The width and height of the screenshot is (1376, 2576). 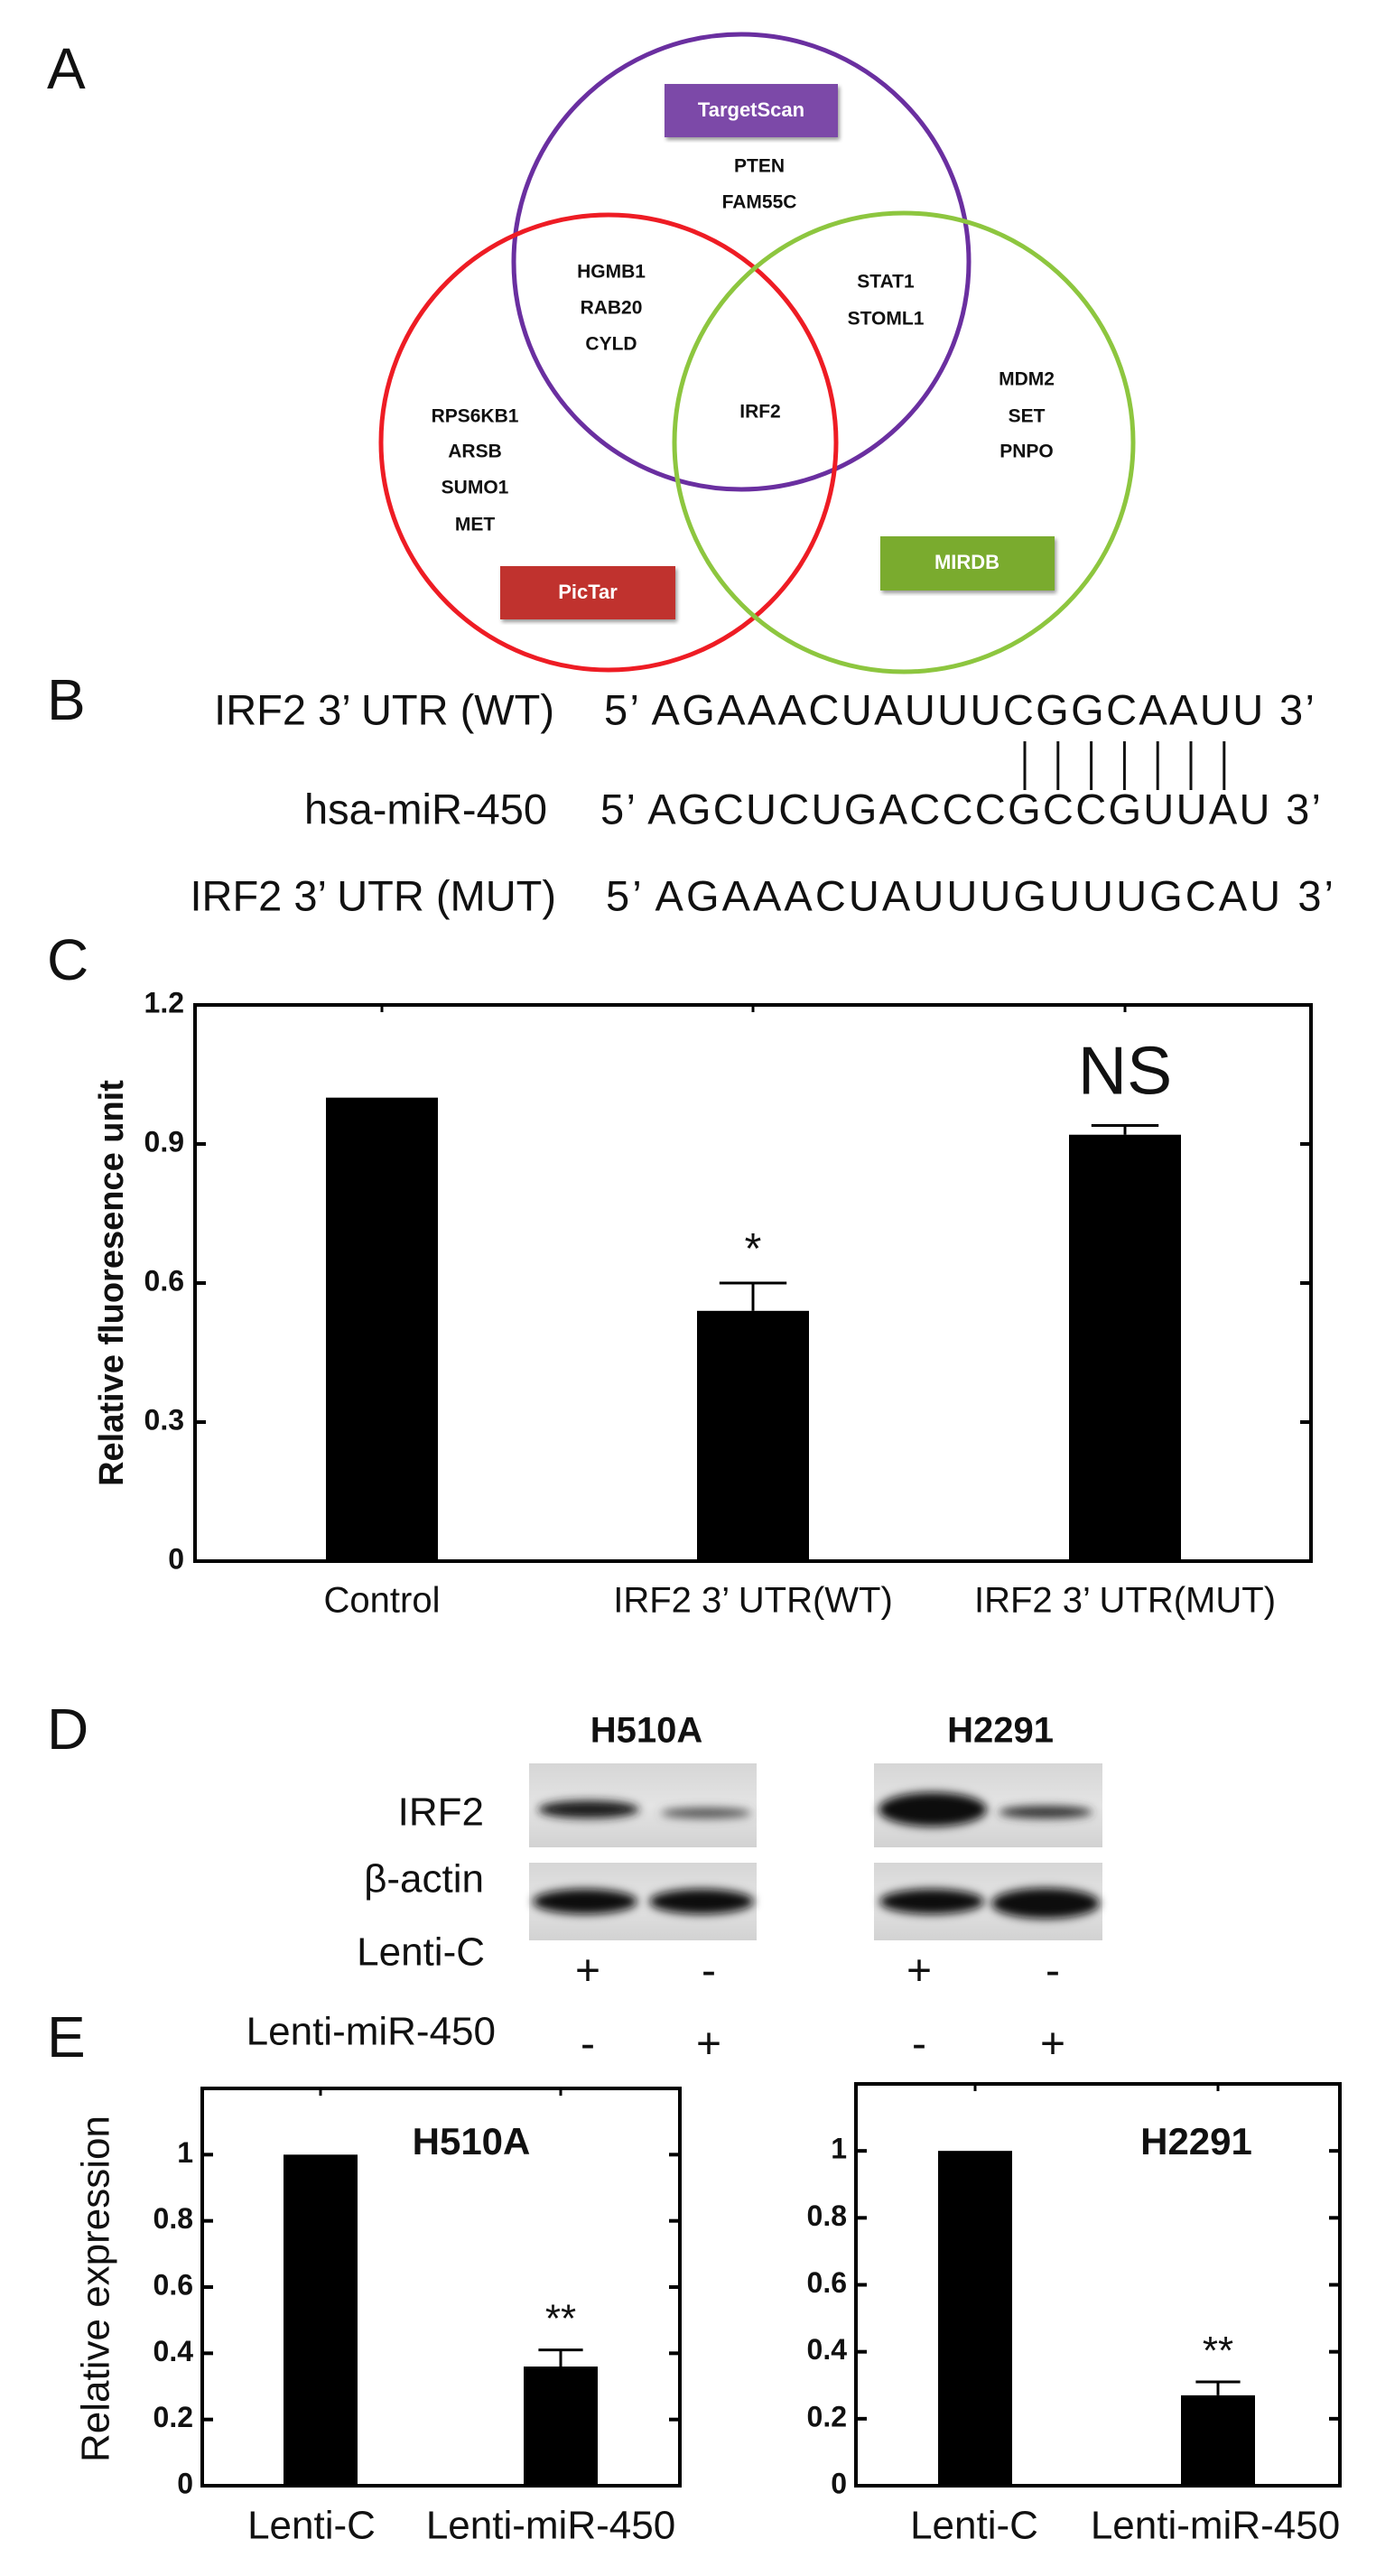 What do you see at coordinates (1215, 2526) in the screenshot?
I see `chart-e-h2291-x-tick-label: Lenti-miR-450` at bounding box center [1215, 2526].